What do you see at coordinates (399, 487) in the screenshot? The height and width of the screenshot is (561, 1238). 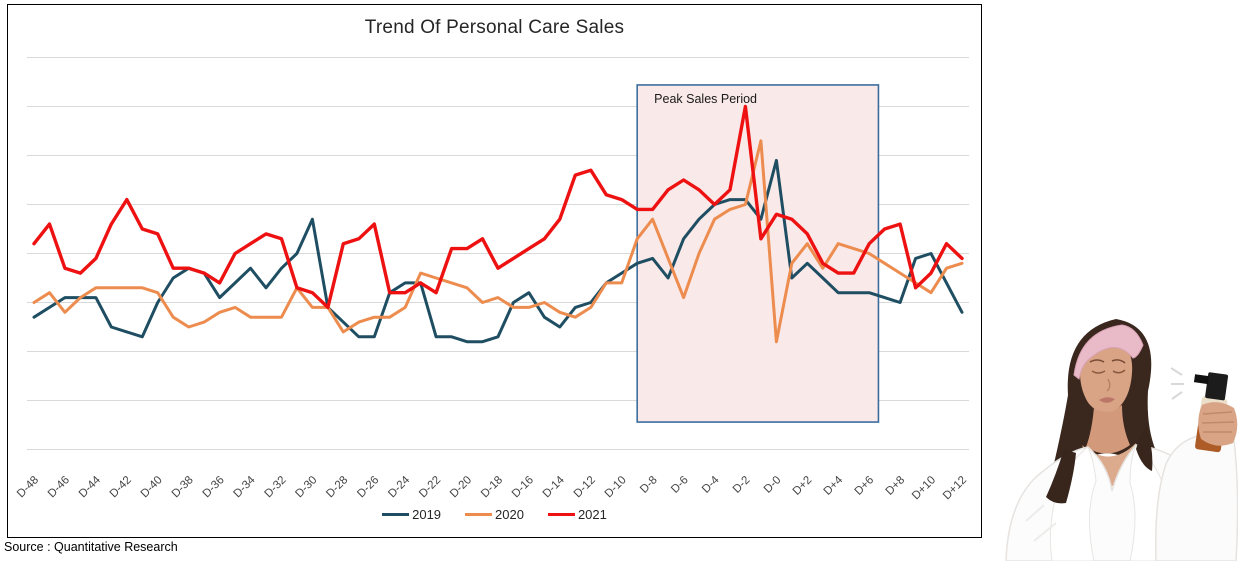 I see `x-tick-label: D-24` at bounding box center [399, 487].